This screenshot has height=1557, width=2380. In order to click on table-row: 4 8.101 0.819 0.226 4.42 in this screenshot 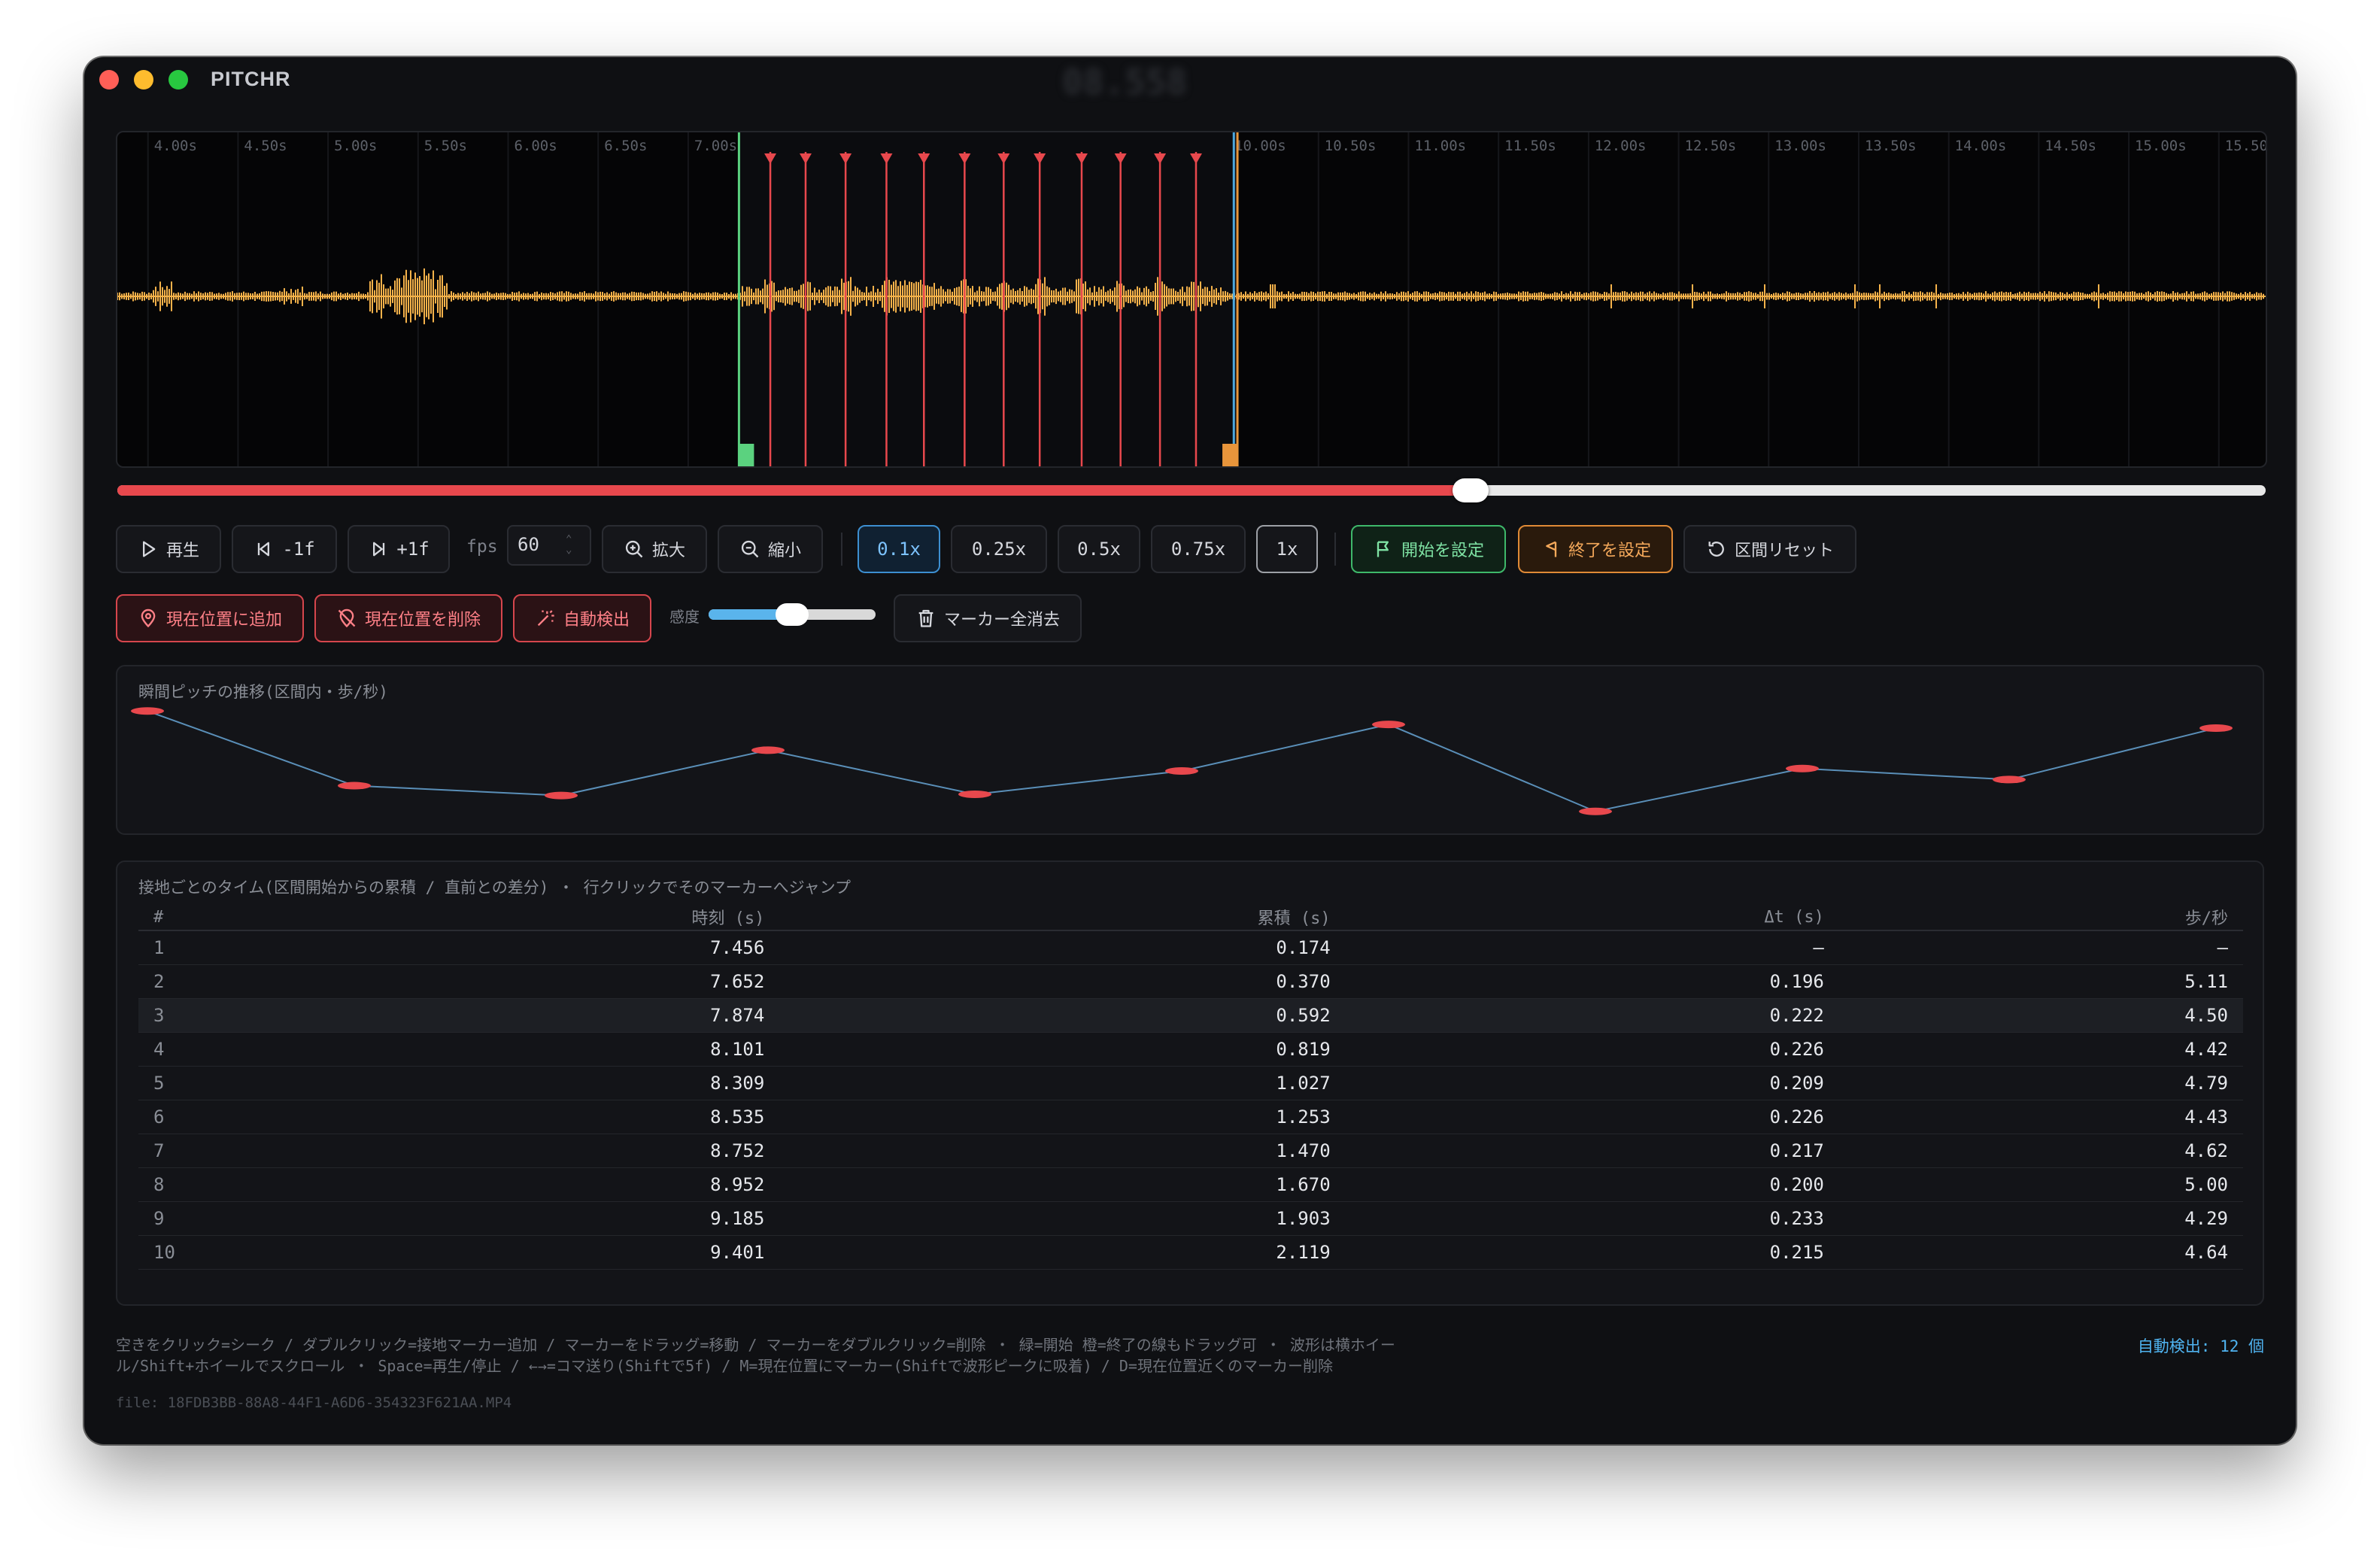, I will do `click(1190, 1049)`.